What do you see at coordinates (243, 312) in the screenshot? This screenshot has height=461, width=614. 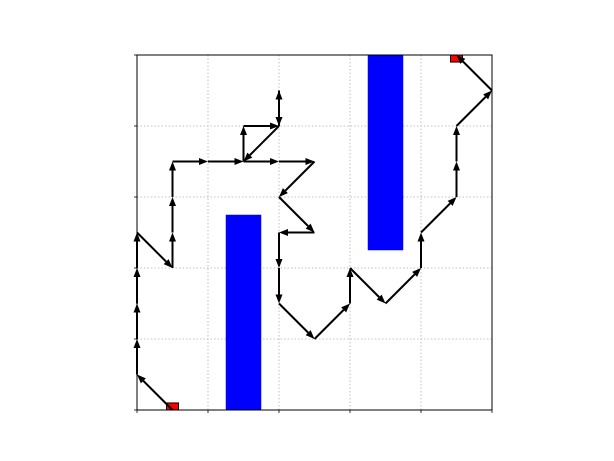 I see `obstacle-lower` at bounding box center [243, 312].